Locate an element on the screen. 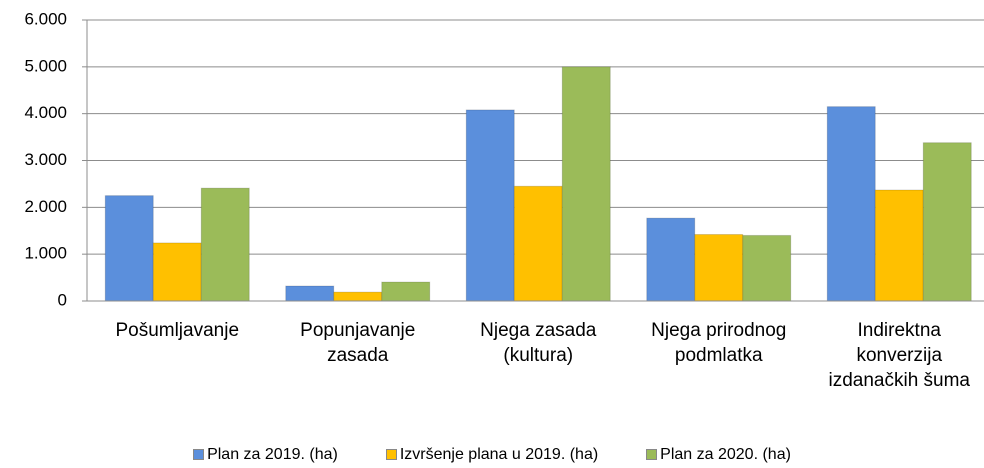  legend-label: Plan za 2019. (ha) is located at coordinates (272, 454).